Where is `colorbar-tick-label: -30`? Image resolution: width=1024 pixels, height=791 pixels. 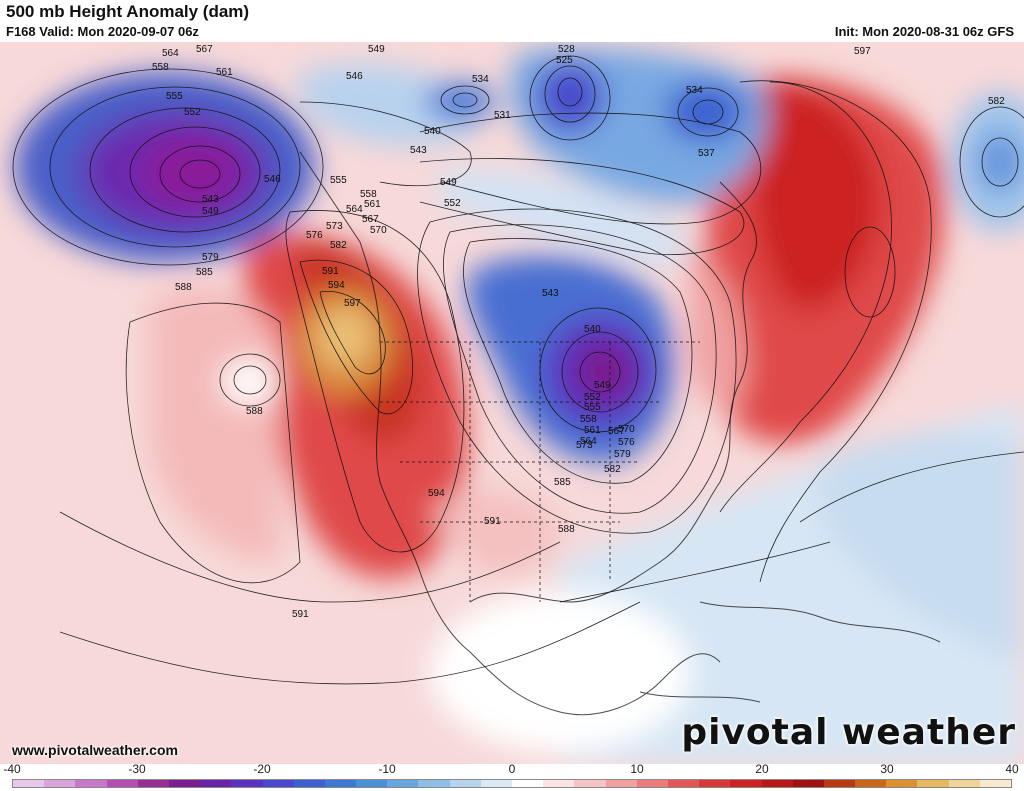
colorbar-tick-label: -30 is located at coordinates (137, 769).